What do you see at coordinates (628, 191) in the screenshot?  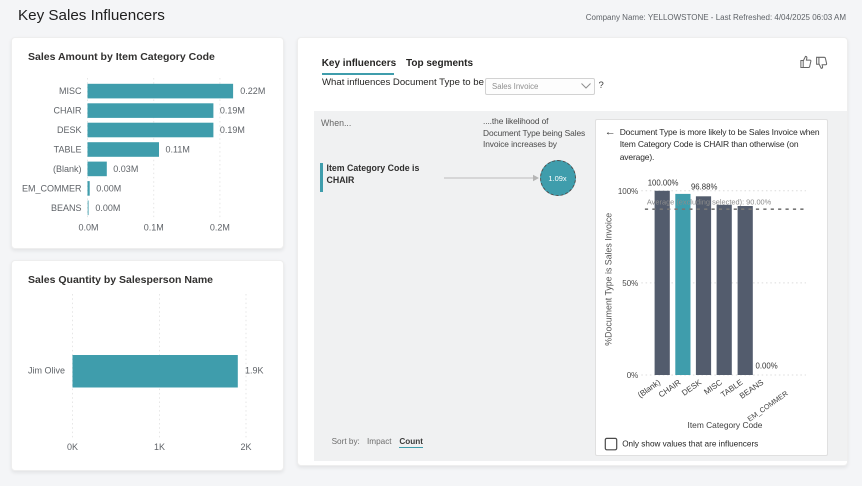 I see `svg-text: 100%` at bounding box center [628, 191].